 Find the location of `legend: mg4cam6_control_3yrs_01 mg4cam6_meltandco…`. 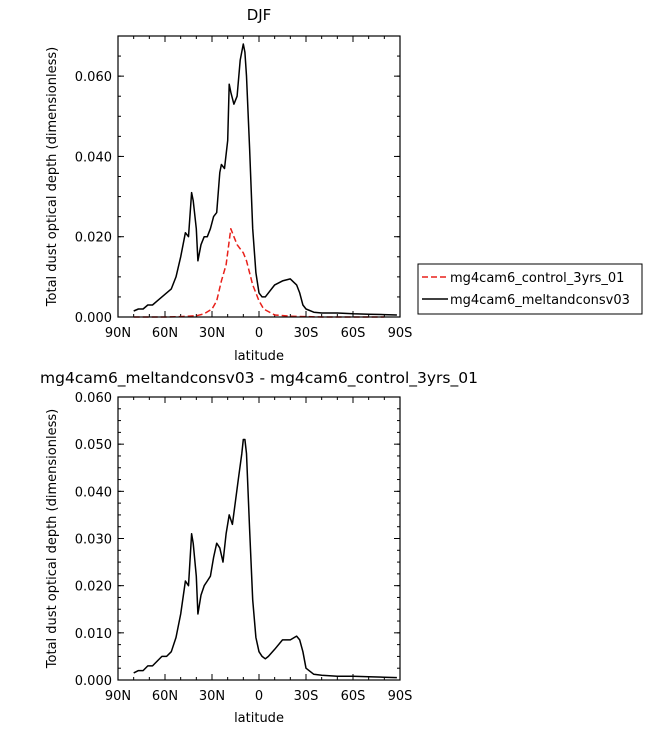

legend: mg4cam6_control_3yrs_01 mg4cam6_meltandco… is located at coordinates (530, 289).